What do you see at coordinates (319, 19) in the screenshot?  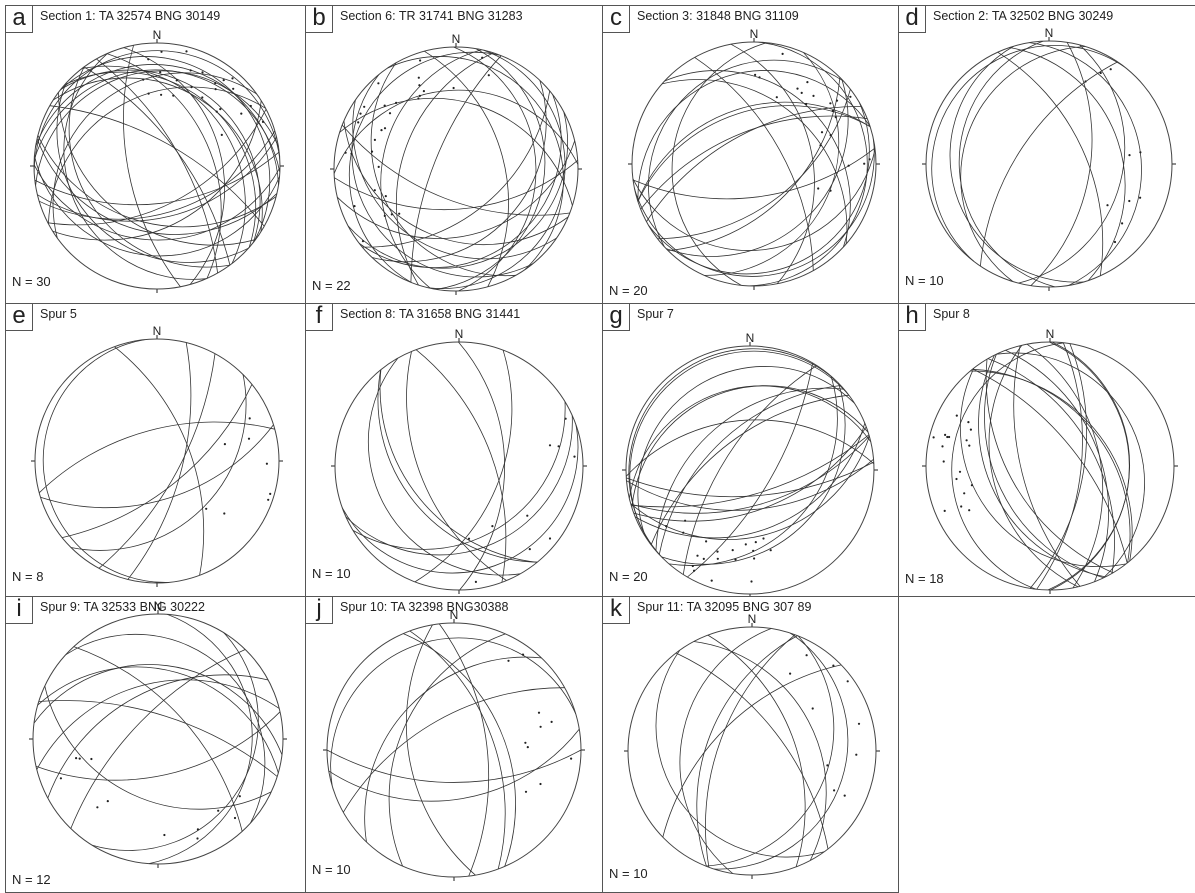 I see `panel-letter: b` at bounding box center [319, 19].